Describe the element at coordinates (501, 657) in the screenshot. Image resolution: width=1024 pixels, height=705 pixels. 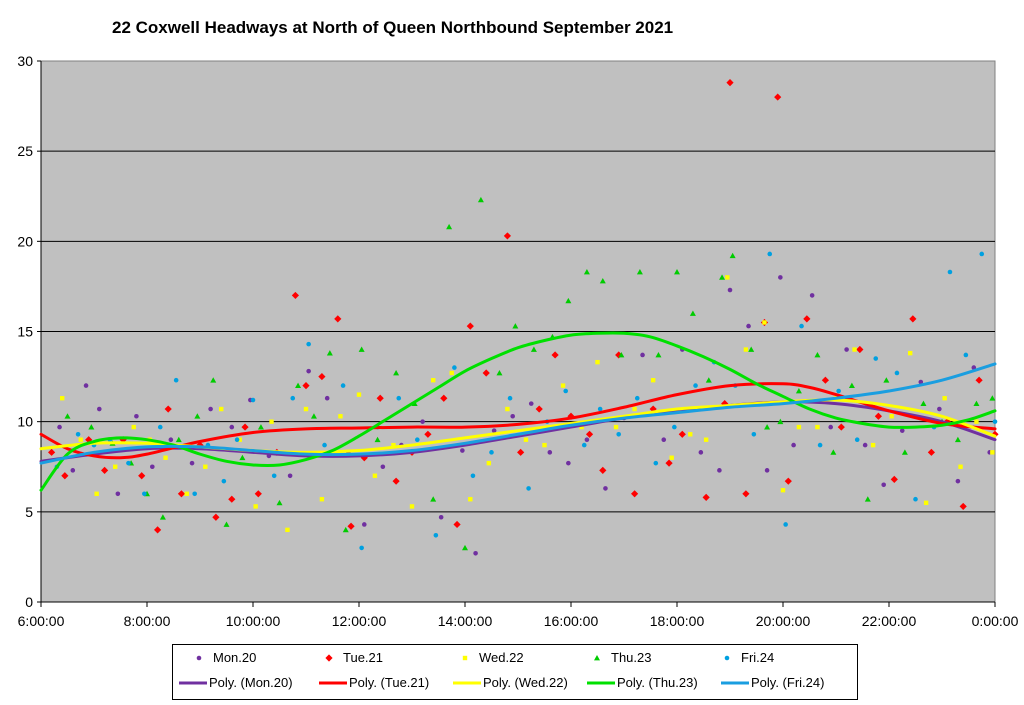
I see `legend-label: Wed.22` at that location.